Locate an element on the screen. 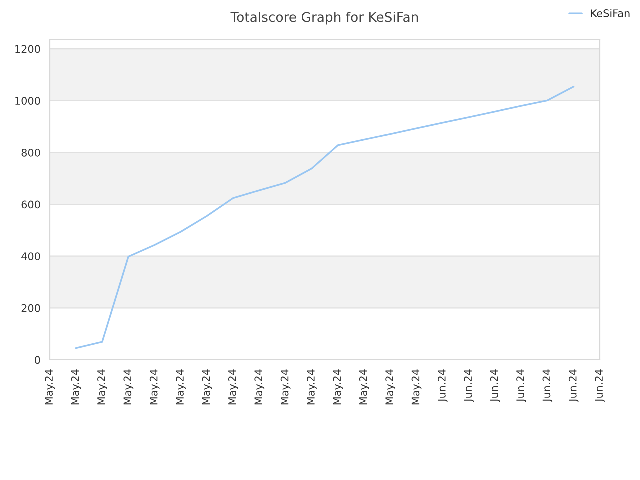 The width and height of the screenshot is (640, 480). y-tick-label: 200 is located at coordinates (31, 308).